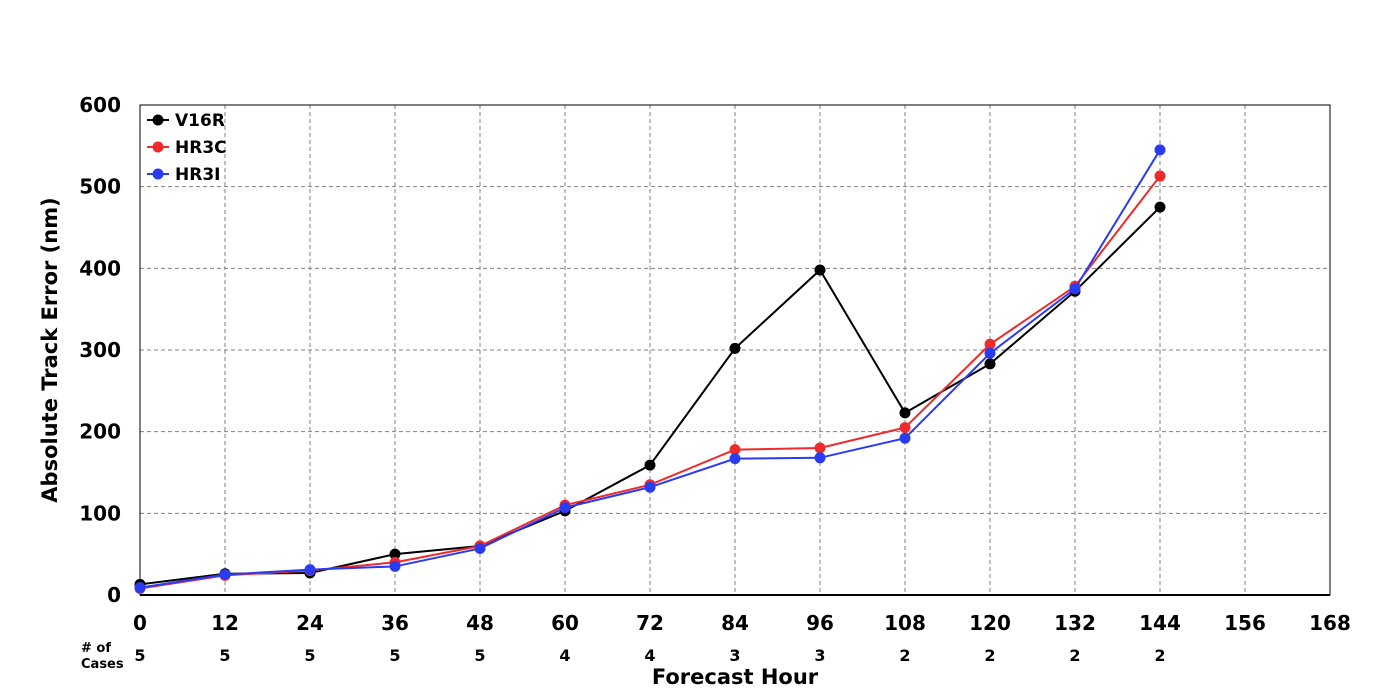 This screenshot has width=1400, height=700. Describe the element at coordinates (310, 623) in the screenshot. I see `x-tick-label: 24` at that location.